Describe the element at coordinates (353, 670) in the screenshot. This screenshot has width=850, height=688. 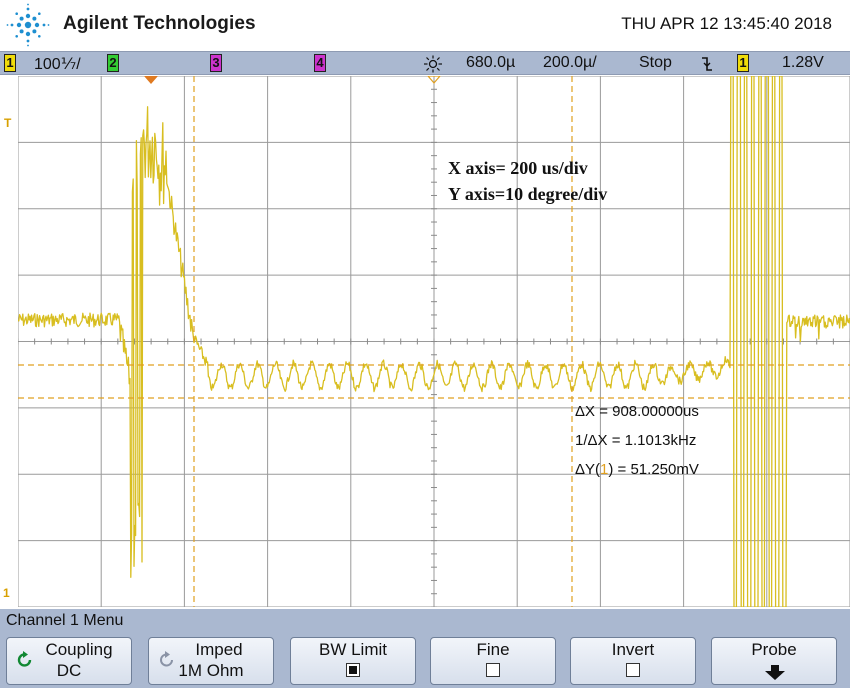
I see `bw-limit-checkbox` at that location.